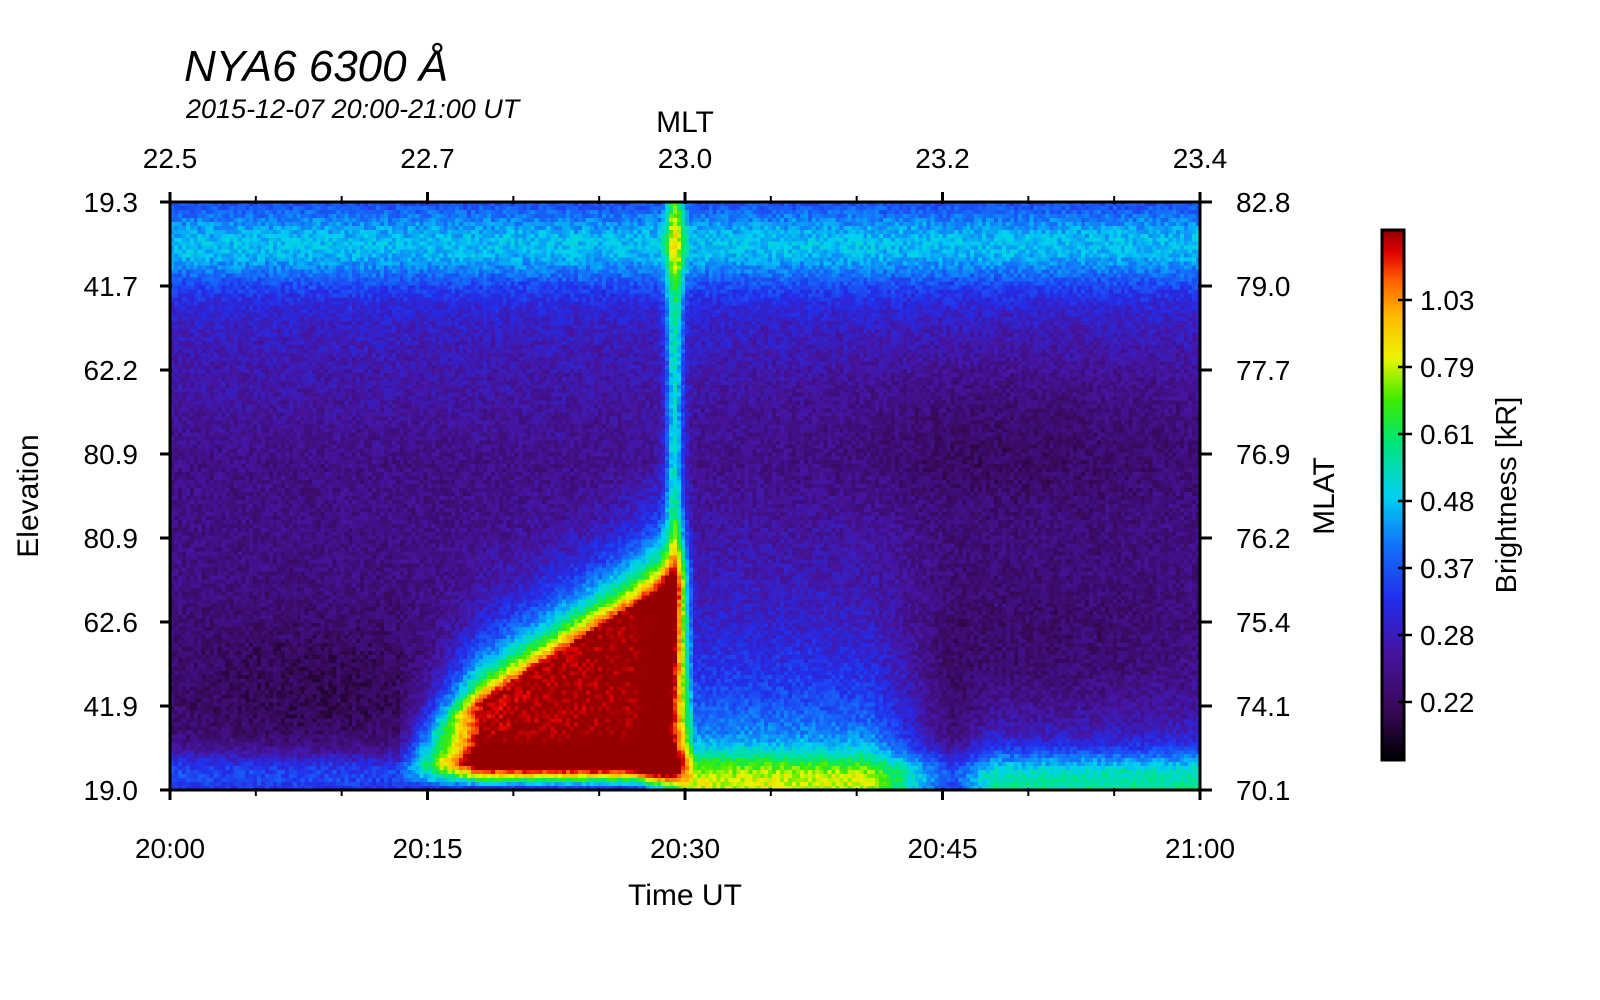 Image resolution: width=1600 pixels, height=1000 pixels. What do you see at coordinates (111, 790) in the screenshot?
I see `y-tick-label: 19.0` at bounding box center [111, 790].